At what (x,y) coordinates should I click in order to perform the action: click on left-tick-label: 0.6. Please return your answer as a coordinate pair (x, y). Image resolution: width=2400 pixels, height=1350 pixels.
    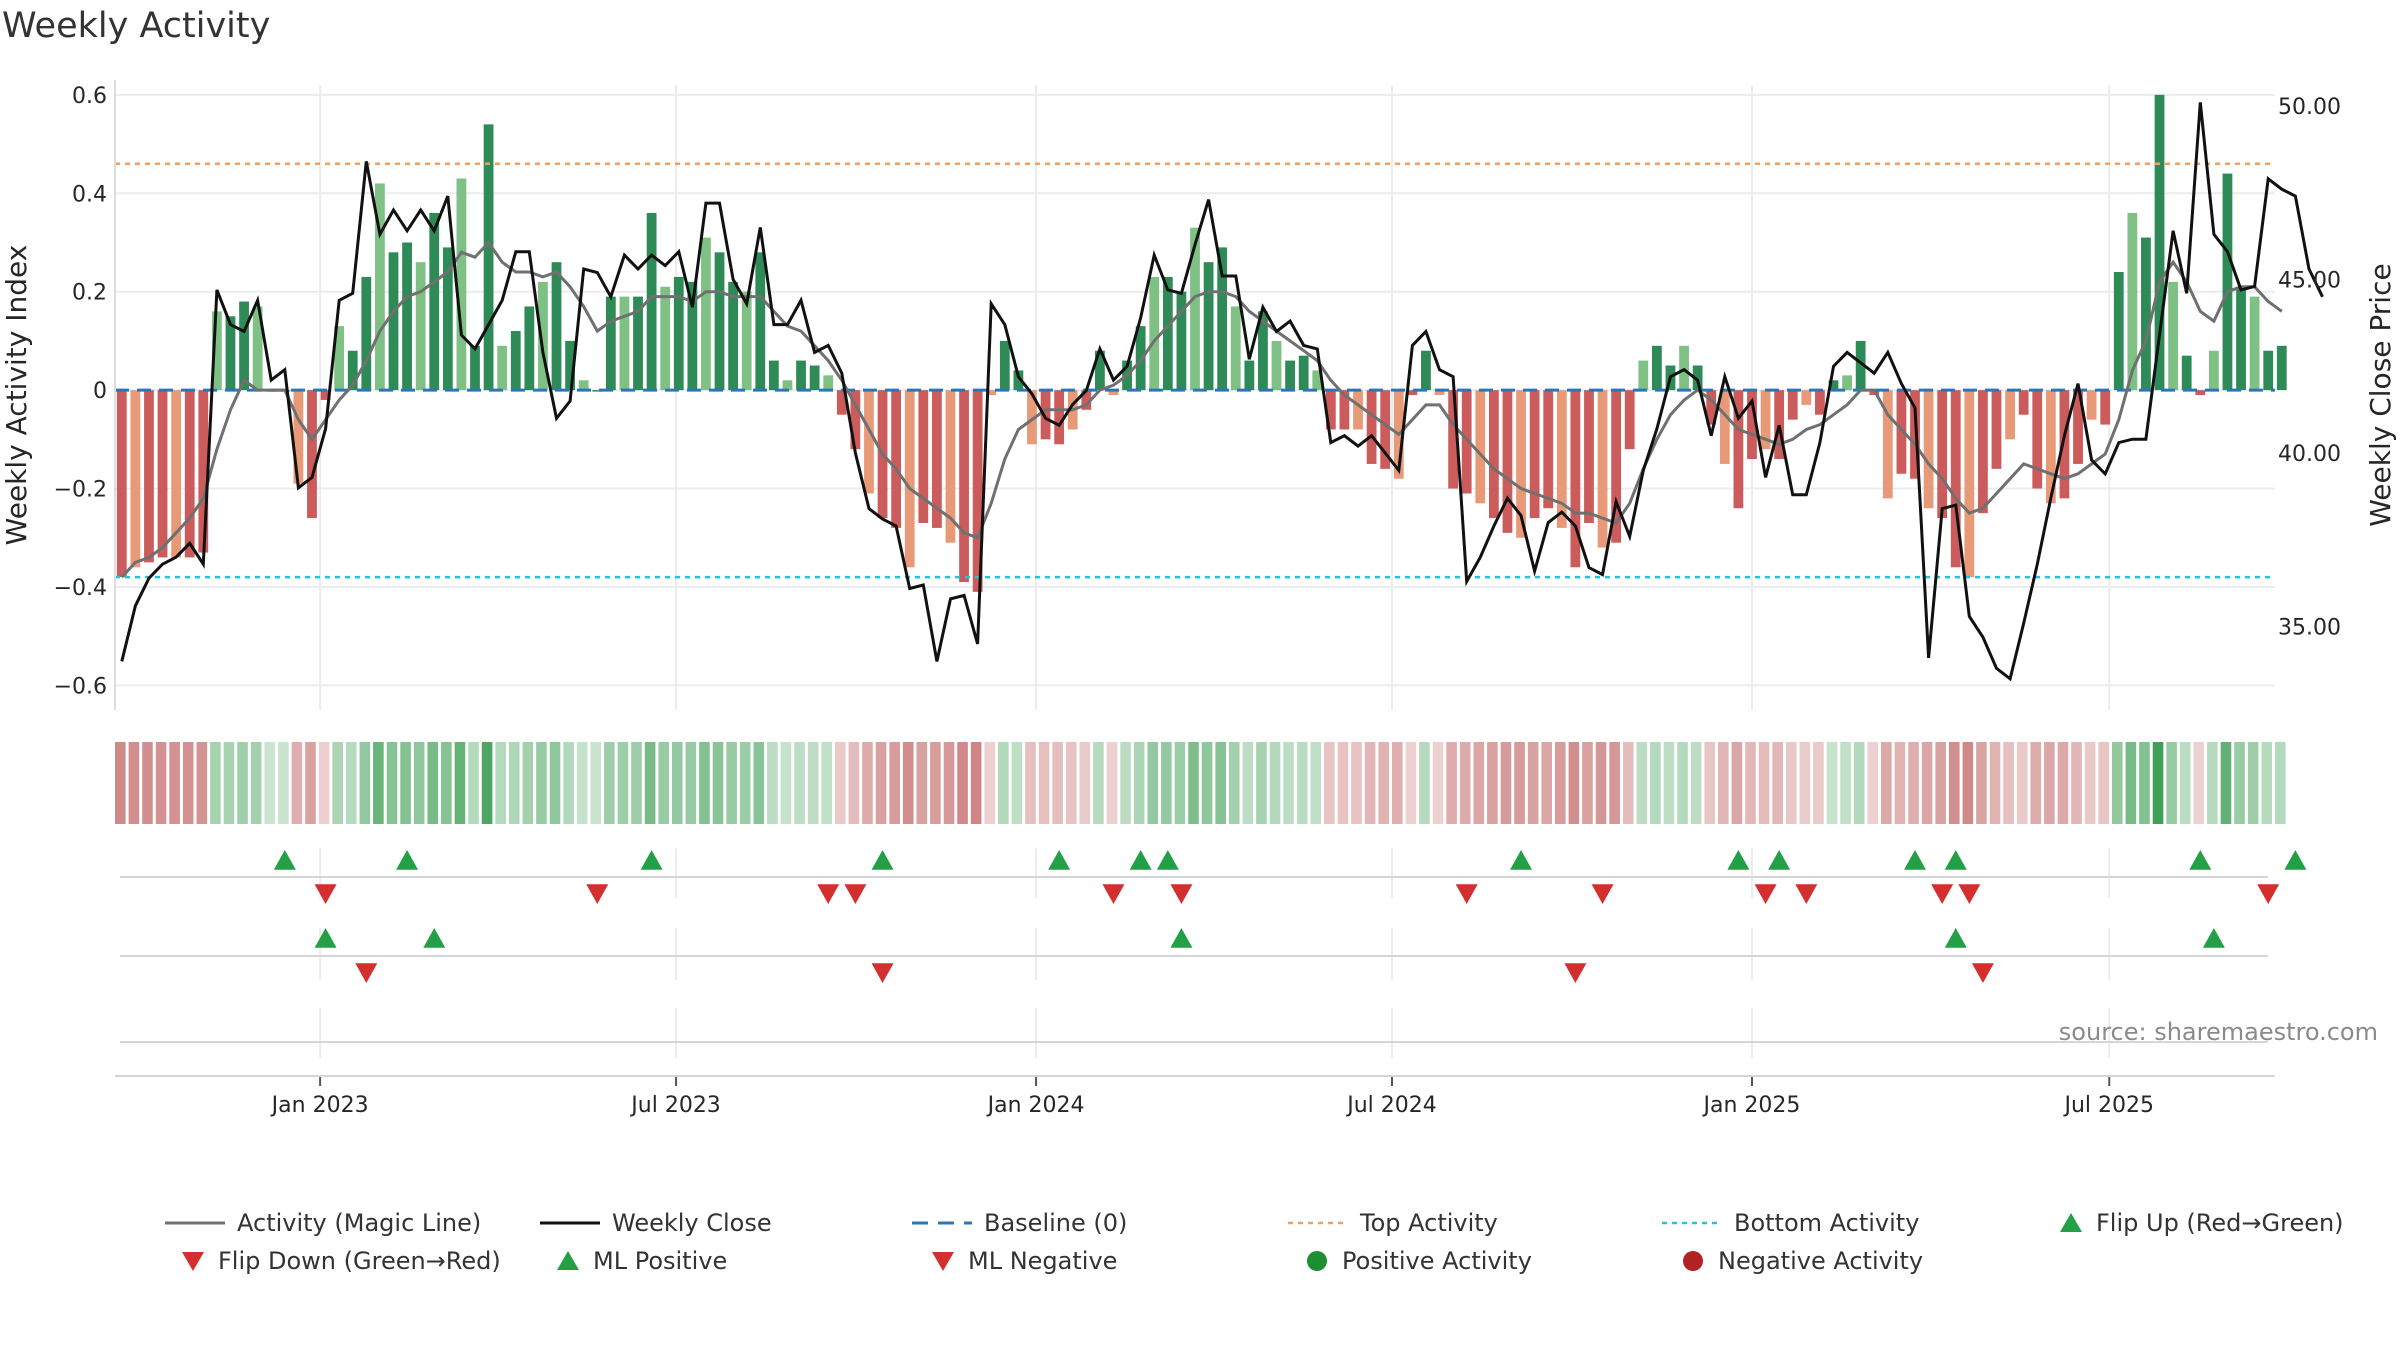
    Looking at the image, I should click on (89, 96).